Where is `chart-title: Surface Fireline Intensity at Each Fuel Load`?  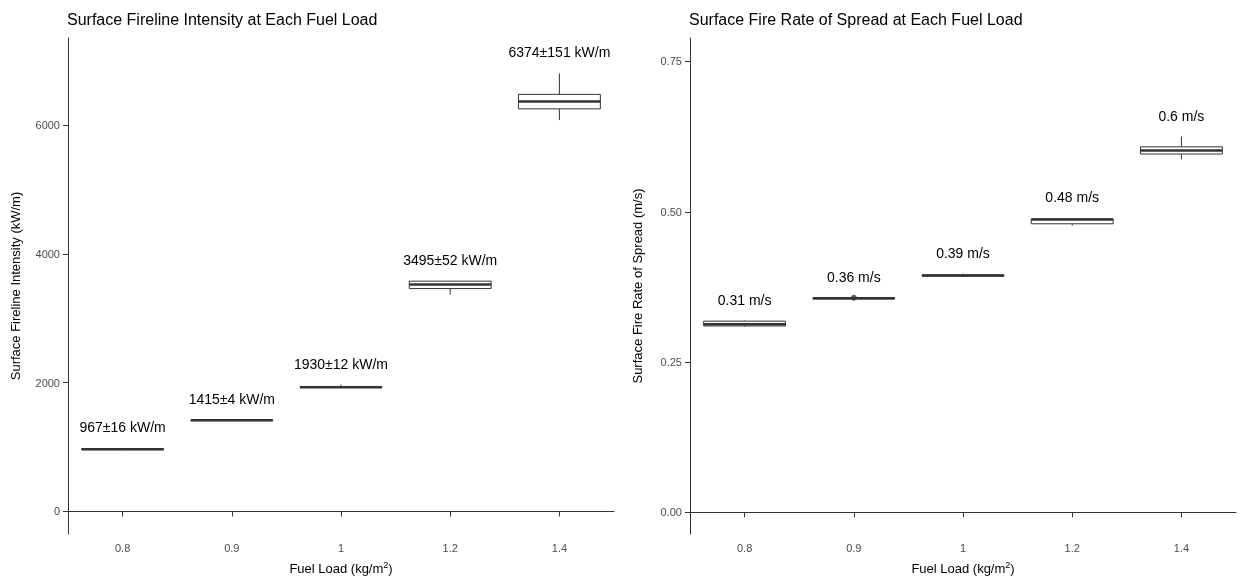
chart-title: Surface Fireline Intensity at Each Fuel Load is located at coordinates (222, 19).